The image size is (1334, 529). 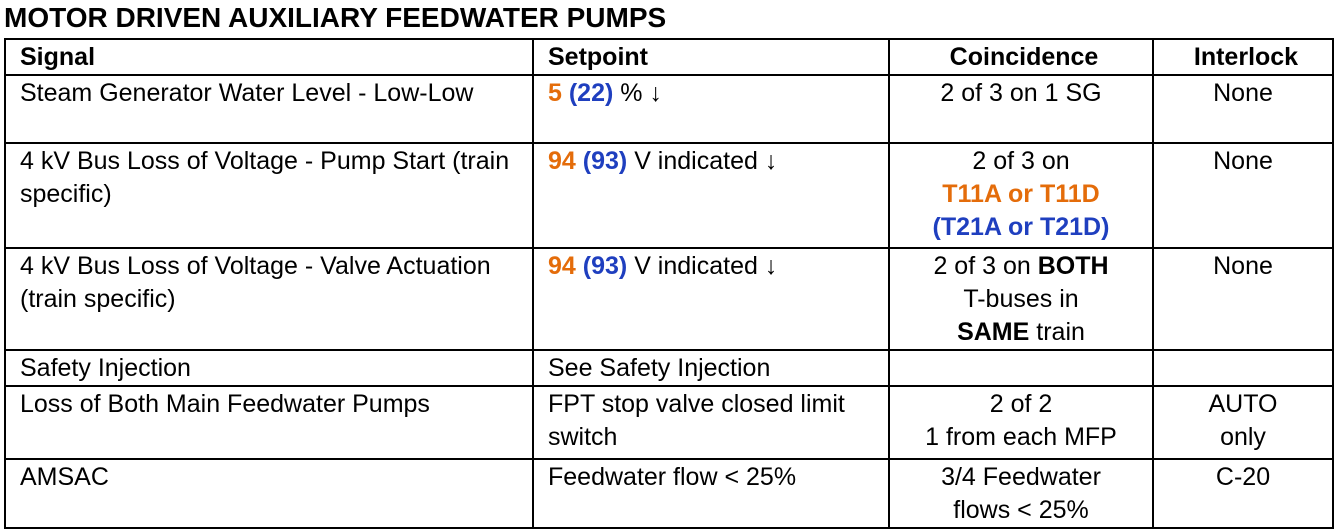 What do you see at coordinates (1243, 422) in the screenshot?
I see `interlock: AUTO only` at bounding box center [1243, 422].